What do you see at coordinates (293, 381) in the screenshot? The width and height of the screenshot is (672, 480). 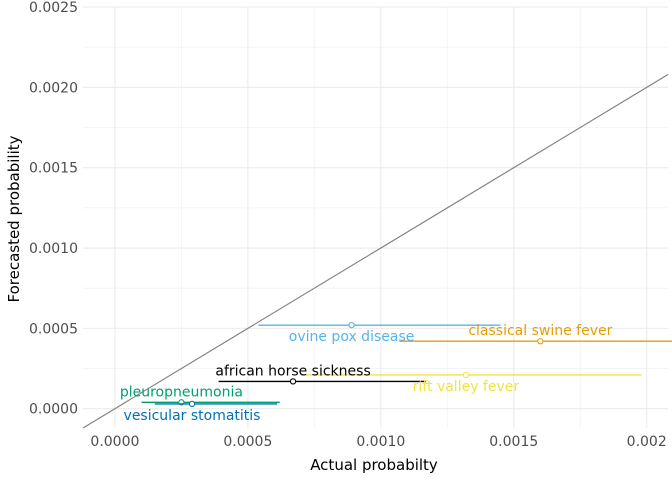 I see `point-african-horse-sickness` at bounding box center [293, 381].